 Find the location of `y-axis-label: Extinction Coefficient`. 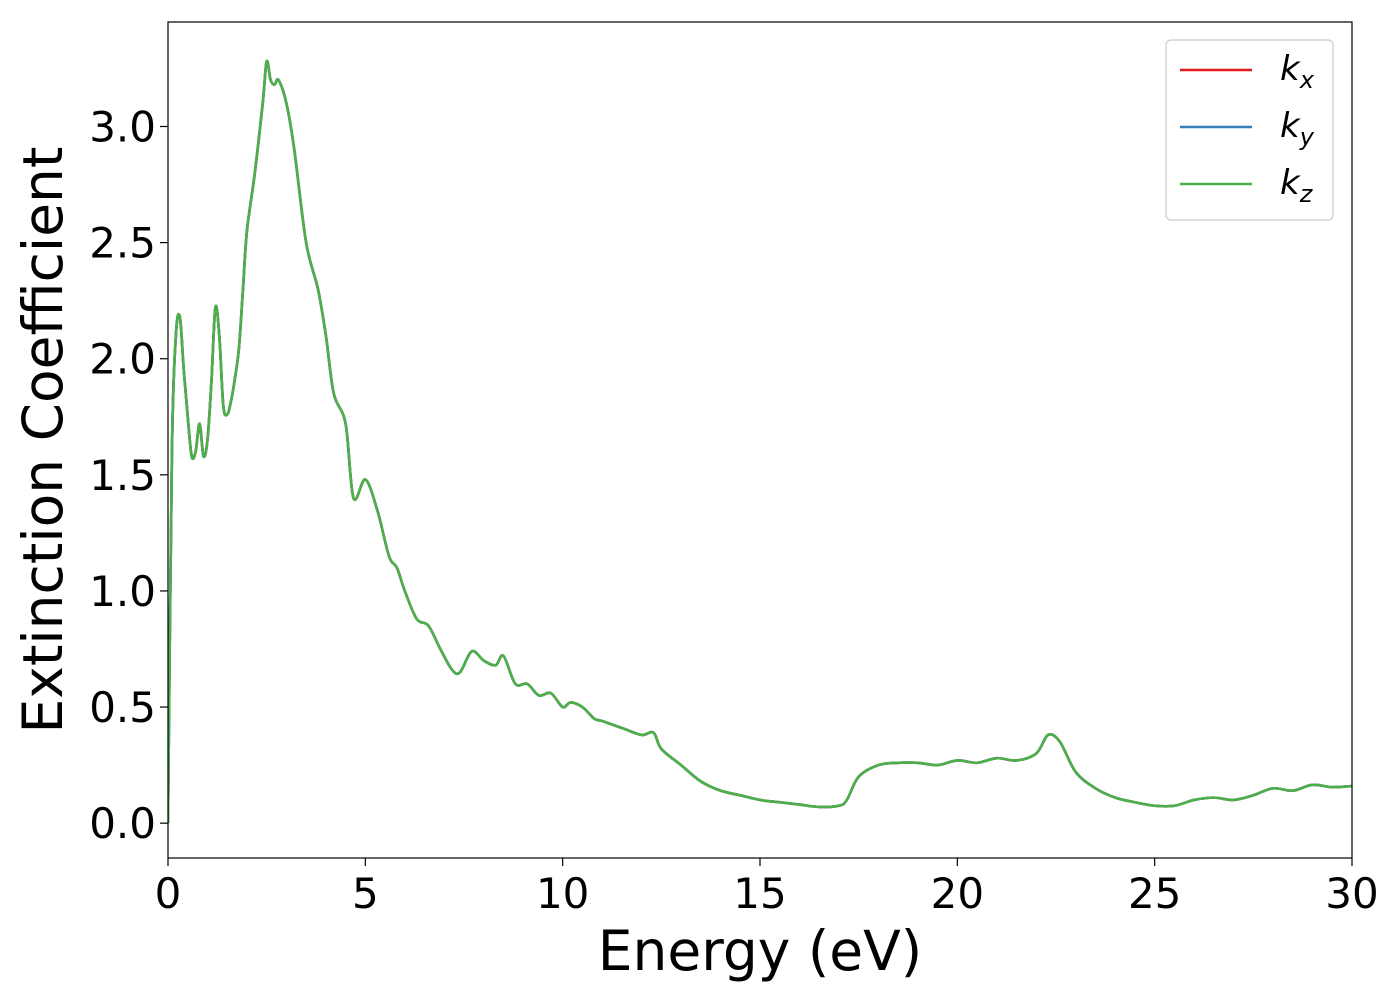

y-axis-label: Extinction Coefficient is located at coordinates (43, 440).